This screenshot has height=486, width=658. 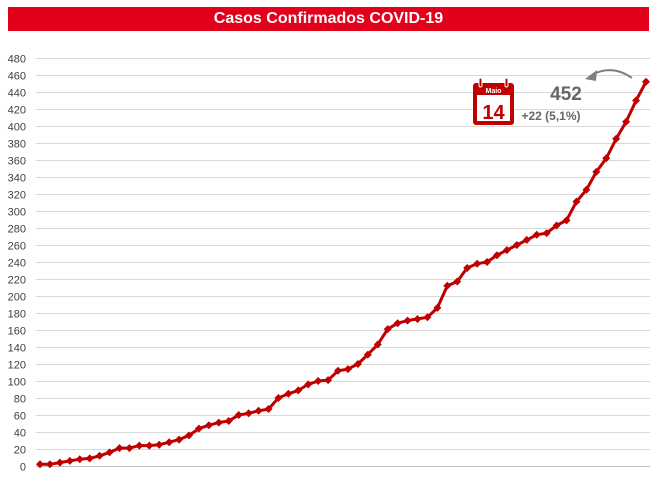 What do you see at coordinates (493, 113) in the screenshot?
I see `calendar-day: 14` at bounding box center [493, 113].